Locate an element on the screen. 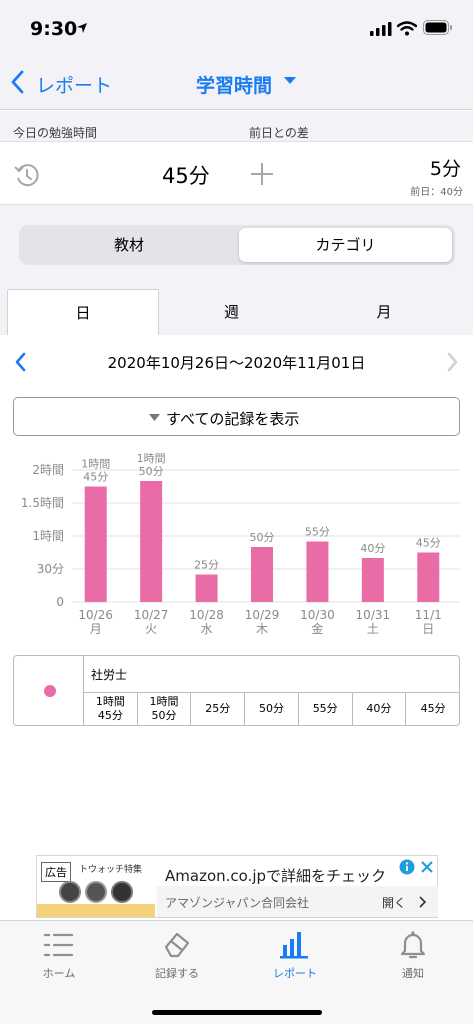 The width and height of the screenshot is (473, 1024). x-tick-label: 10/28 水 is located at coordinates (206, 622).